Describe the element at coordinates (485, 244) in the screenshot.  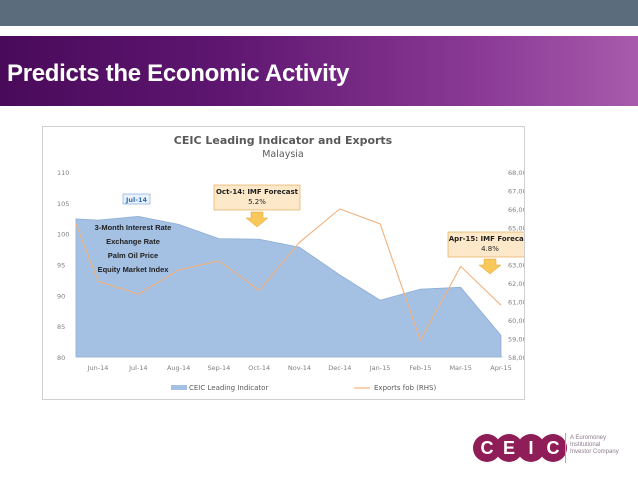
I see `apr-forecast-callout-box` at that location.